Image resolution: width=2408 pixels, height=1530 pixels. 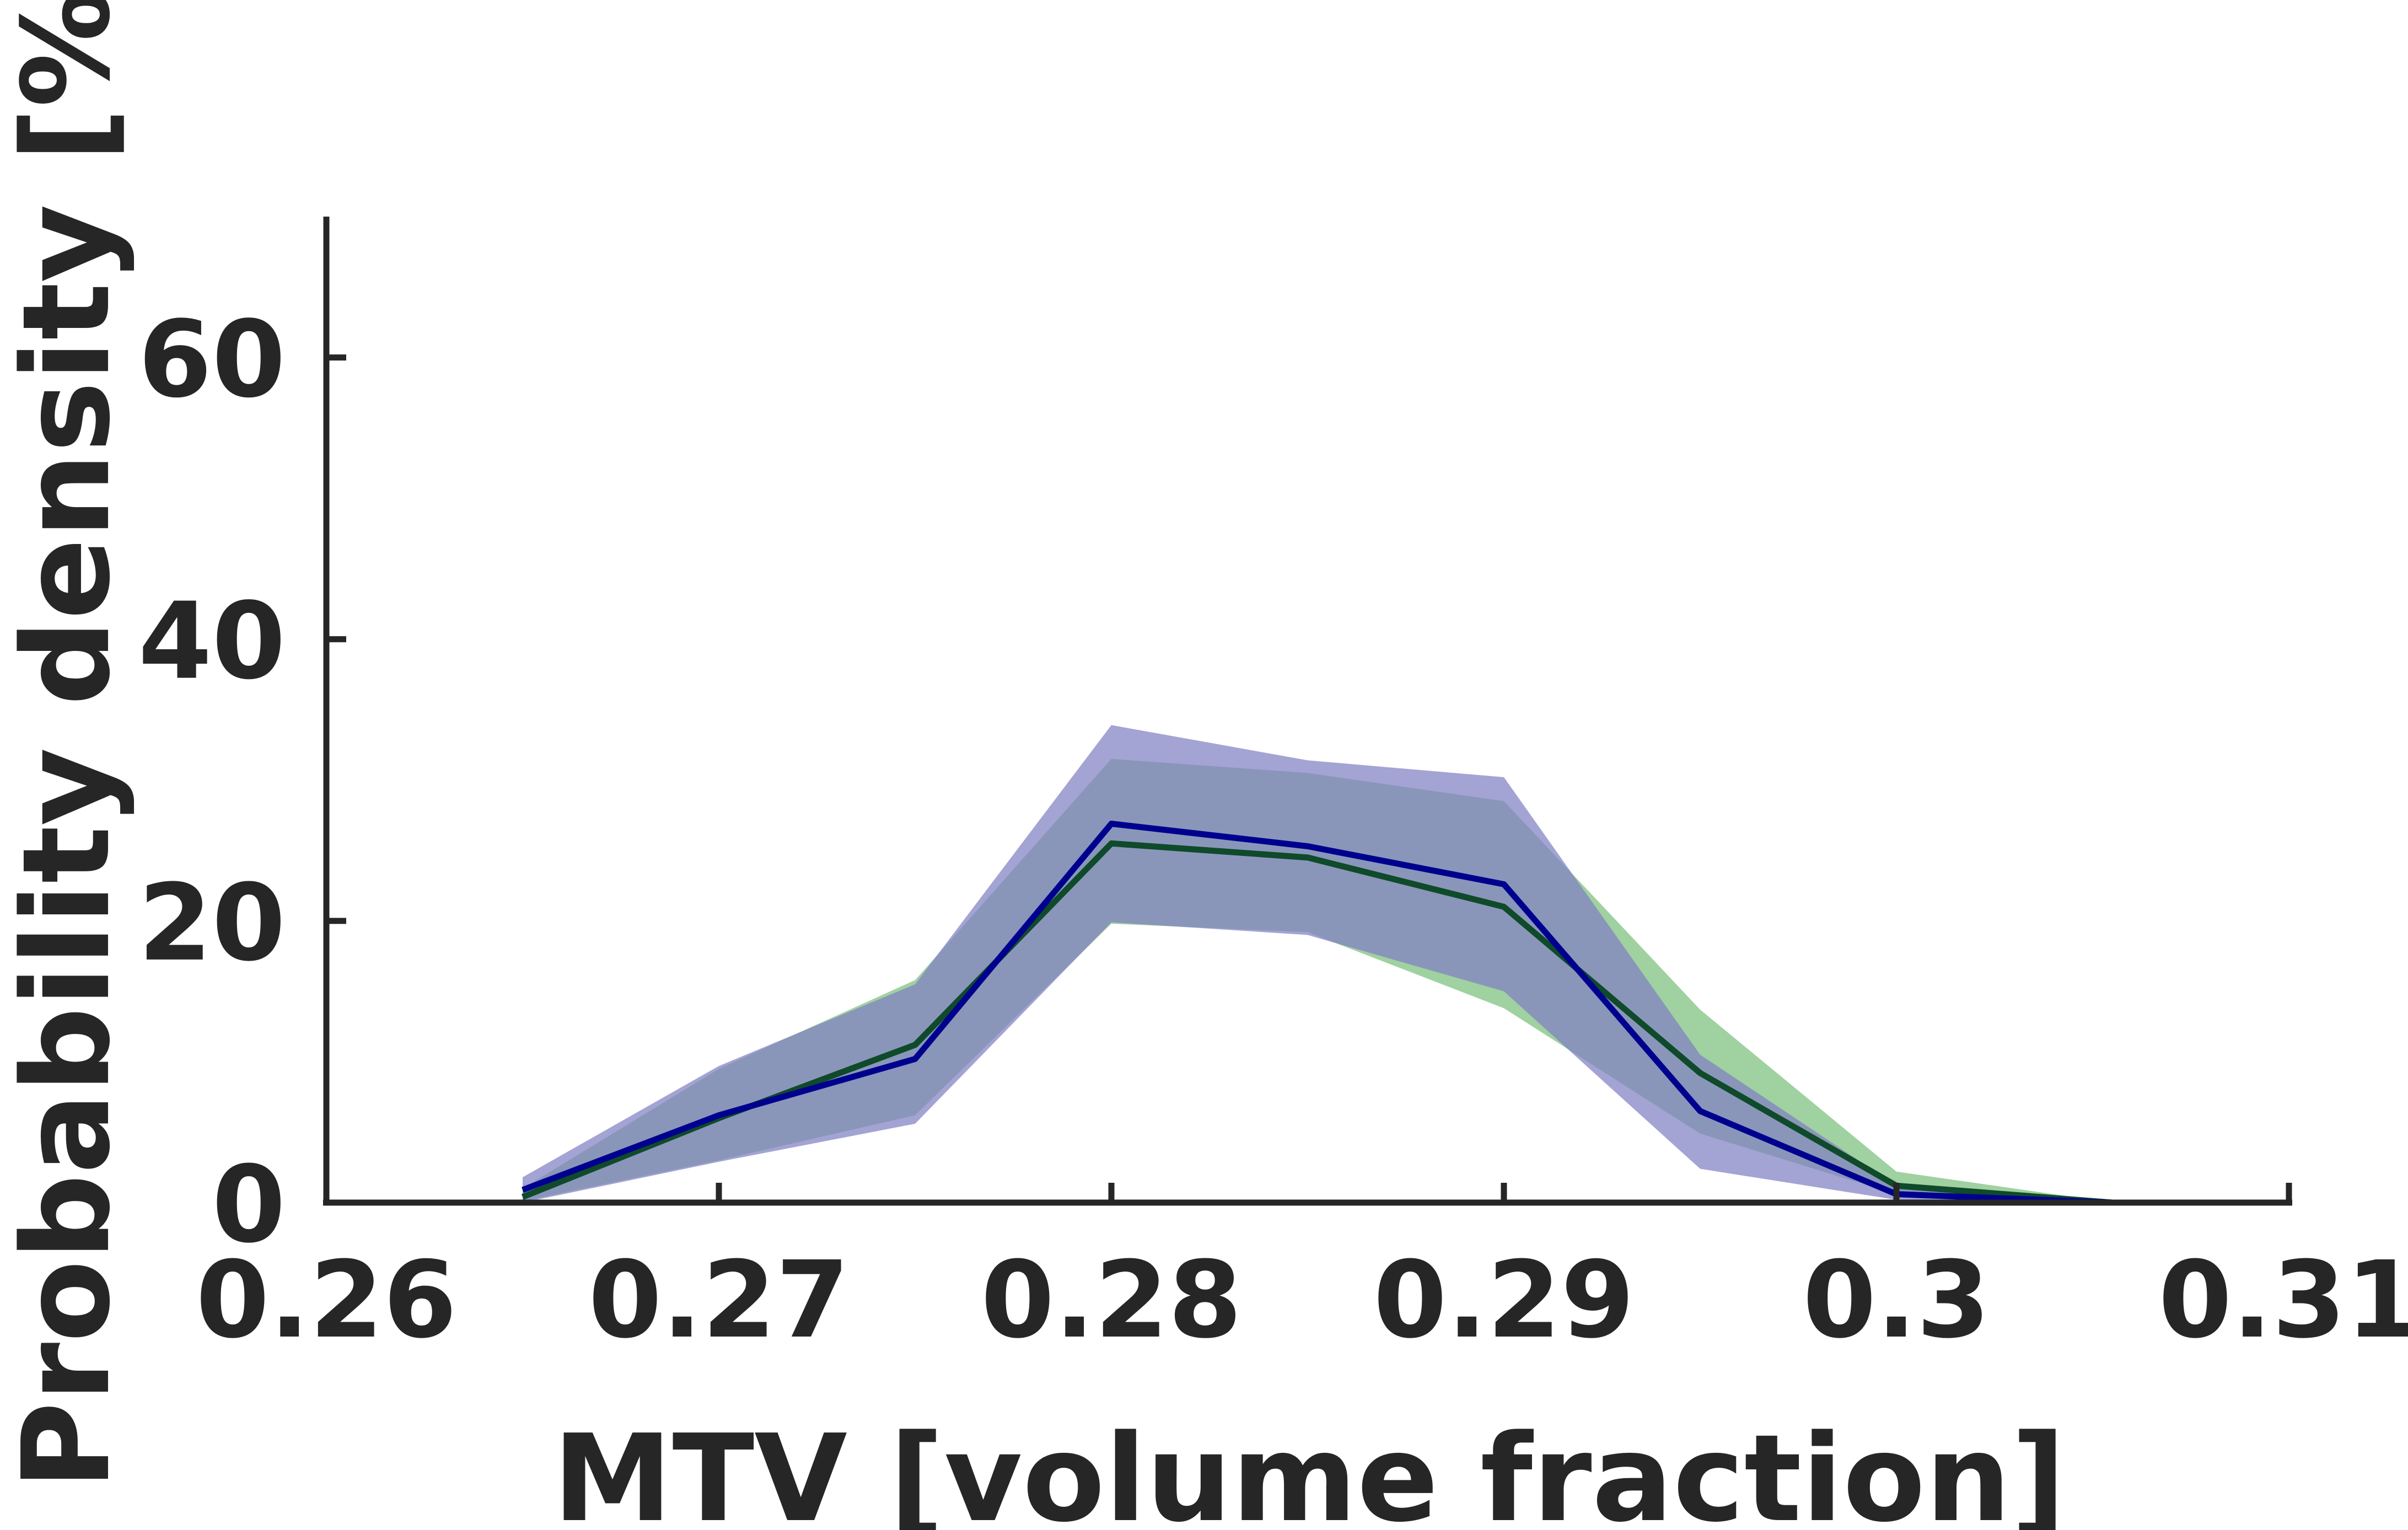 What do you see at coordinates (1504, 1300) in the screenshot?
I see `x-tick-label: 0.29` at bounding box center [1504, 1300].